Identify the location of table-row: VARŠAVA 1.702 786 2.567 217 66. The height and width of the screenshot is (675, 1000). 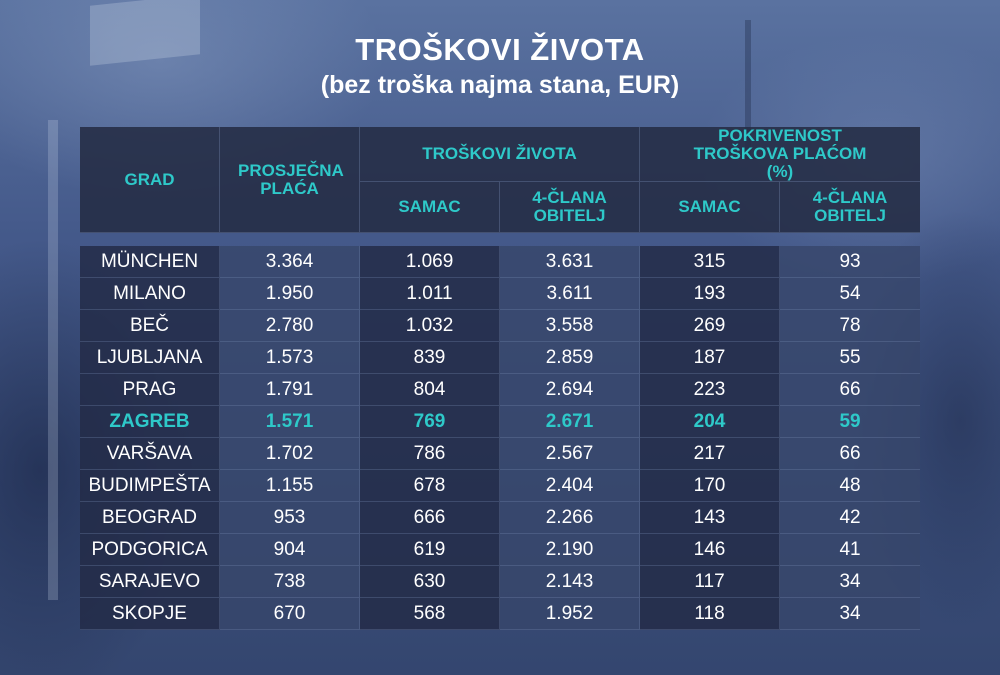
(500, 454).